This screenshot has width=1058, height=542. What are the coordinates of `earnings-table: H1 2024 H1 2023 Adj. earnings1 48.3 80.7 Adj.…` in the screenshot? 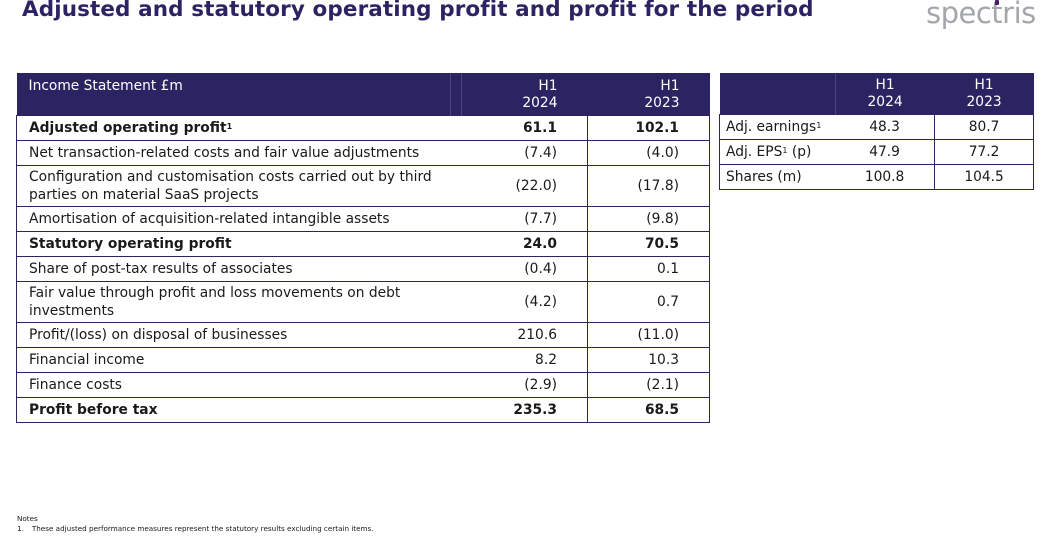 It's located at (876, 131).